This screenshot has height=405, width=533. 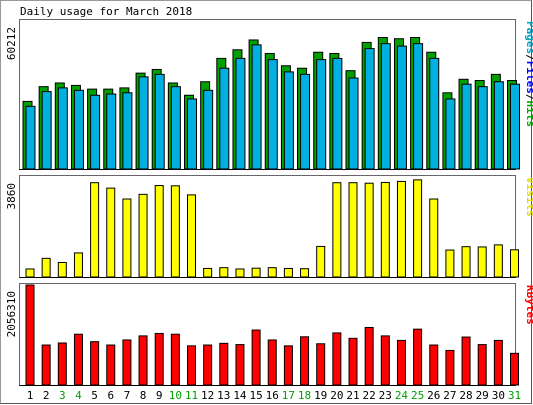 What do you see at coordinates (106, 11) in the screenshot?
I see `chart-title: Daily usage for March 2018` at bounding box center [106, 11].